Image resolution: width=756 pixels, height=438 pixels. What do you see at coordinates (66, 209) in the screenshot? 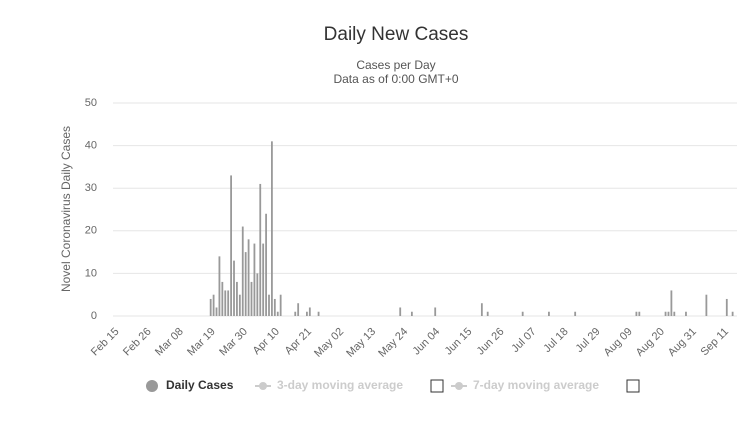
I see `y-axis-label: Novel Coronavirus Daily Cases` at bounding box center [66, 209].